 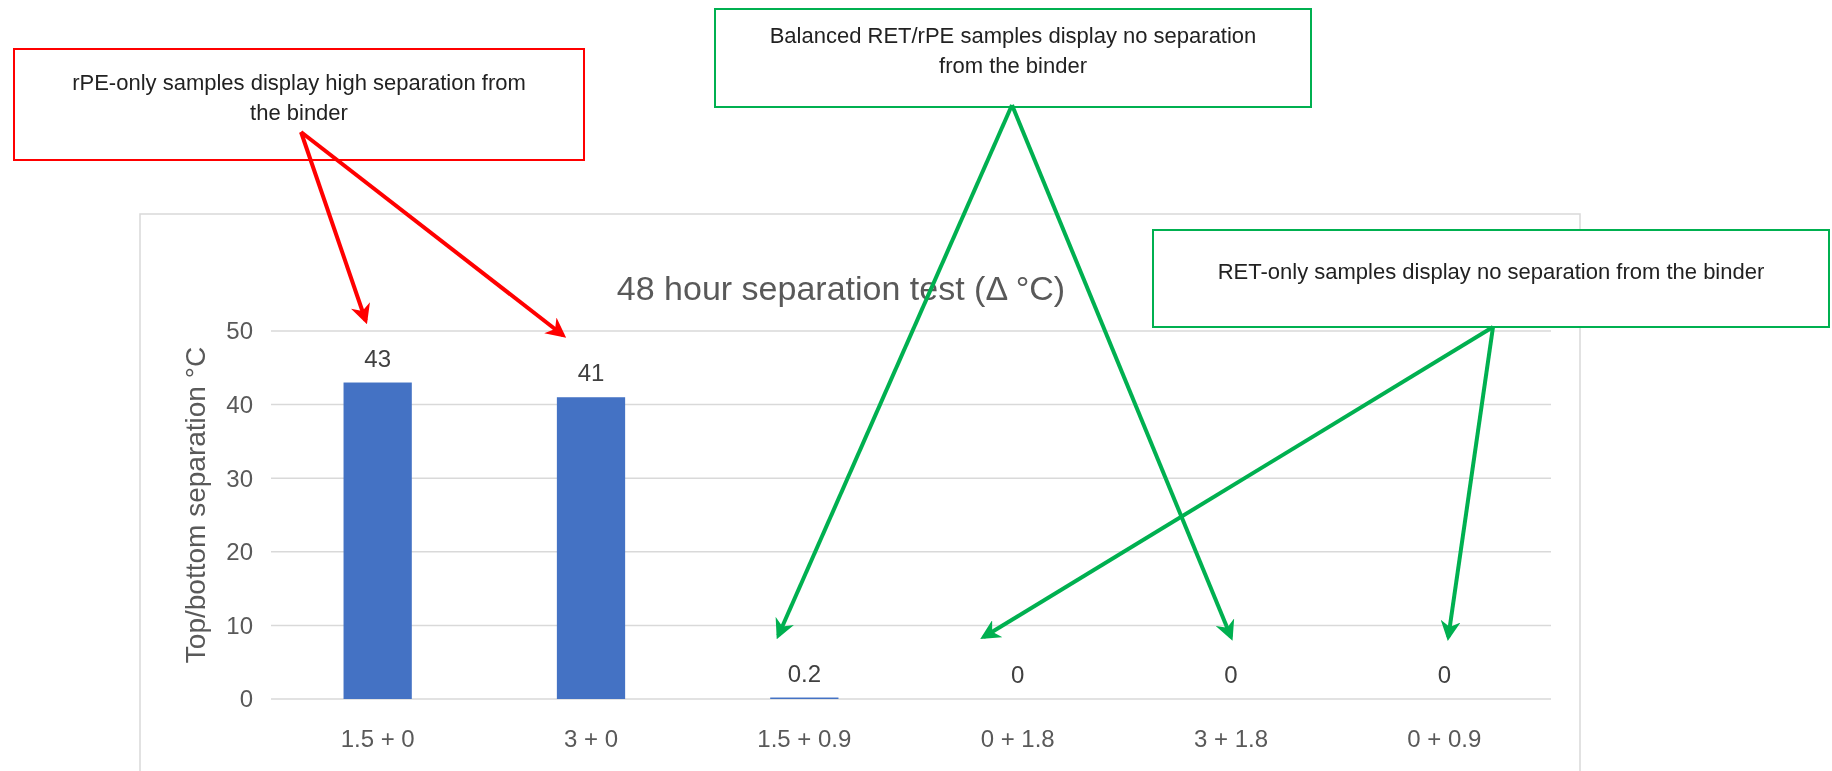 What do you see at coordinates (591, 738) in the screenshot?
I see `x-tick-label: 3 + 0` at bounding box center [591, 738].